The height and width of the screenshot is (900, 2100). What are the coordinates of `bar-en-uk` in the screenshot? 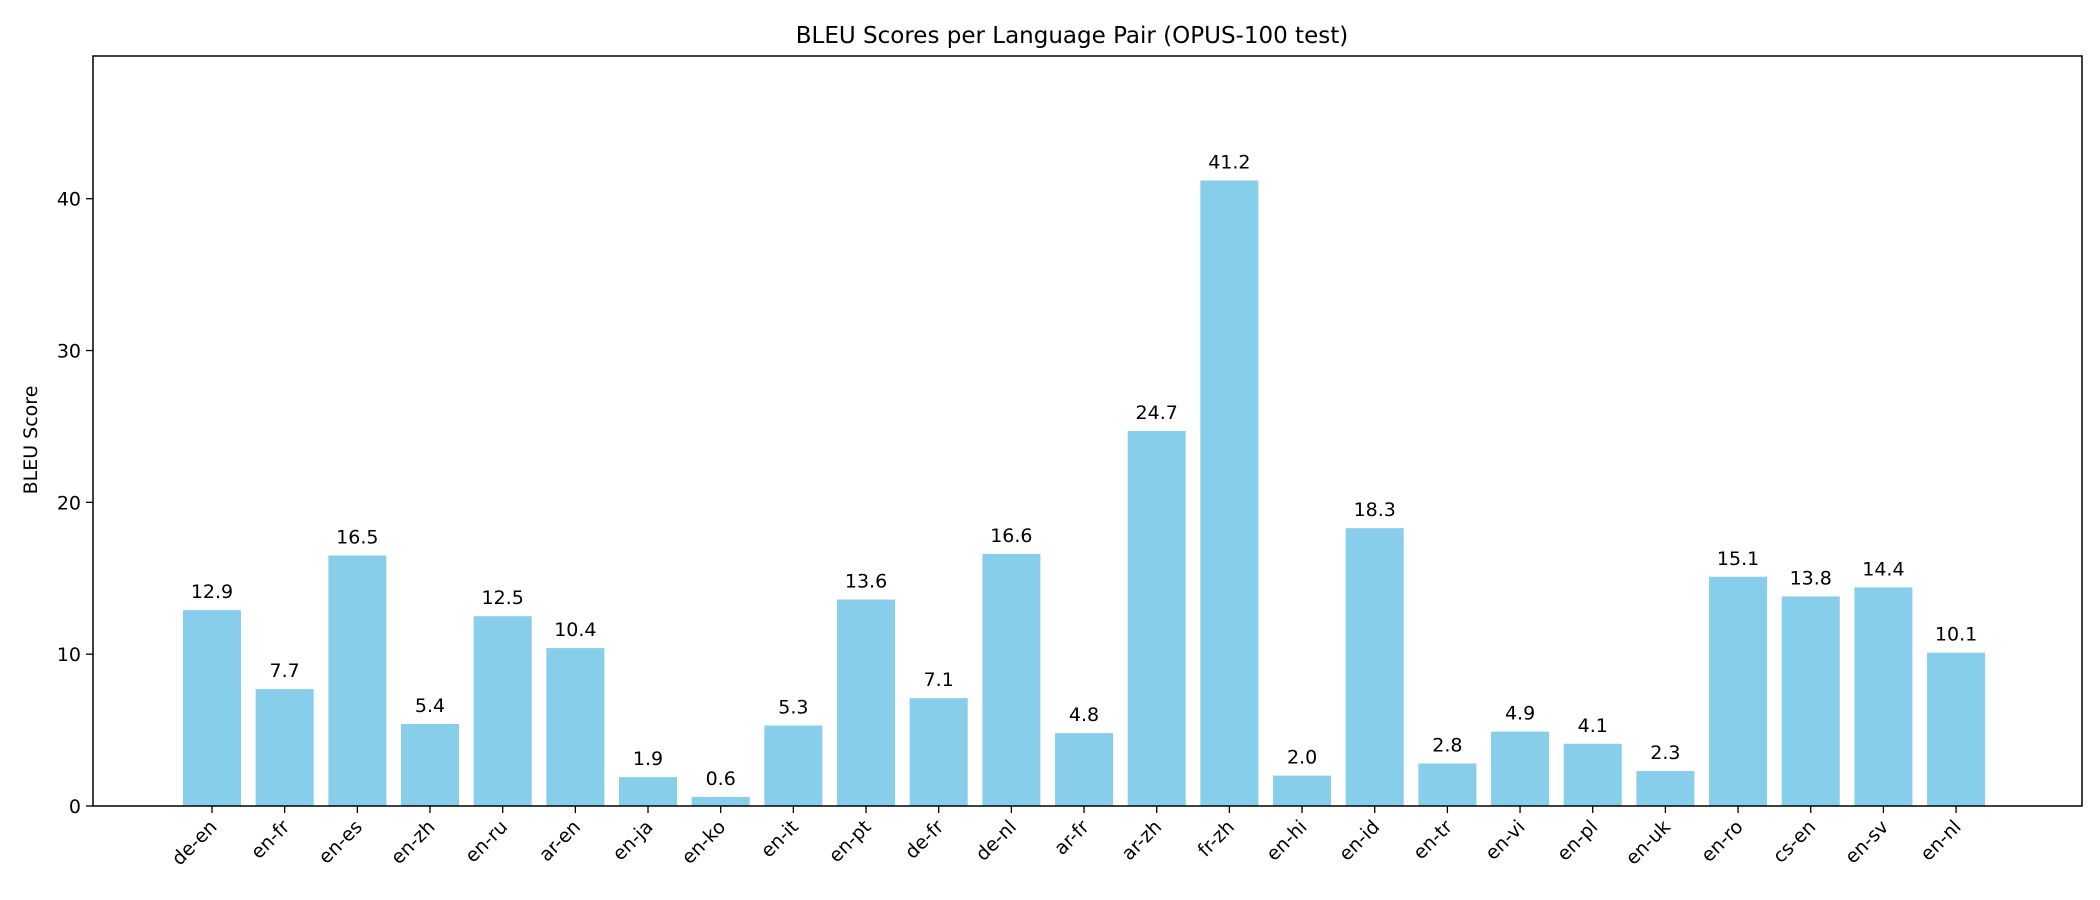 It's located at (1665, 788).